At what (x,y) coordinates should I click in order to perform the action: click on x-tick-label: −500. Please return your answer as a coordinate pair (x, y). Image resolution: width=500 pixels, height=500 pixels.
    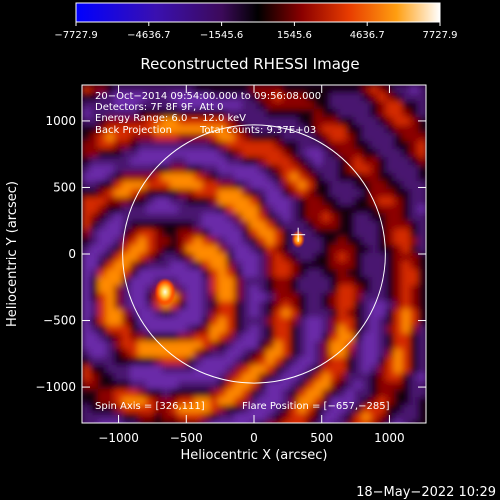
    Looking at the image, I should click on (186, 438).